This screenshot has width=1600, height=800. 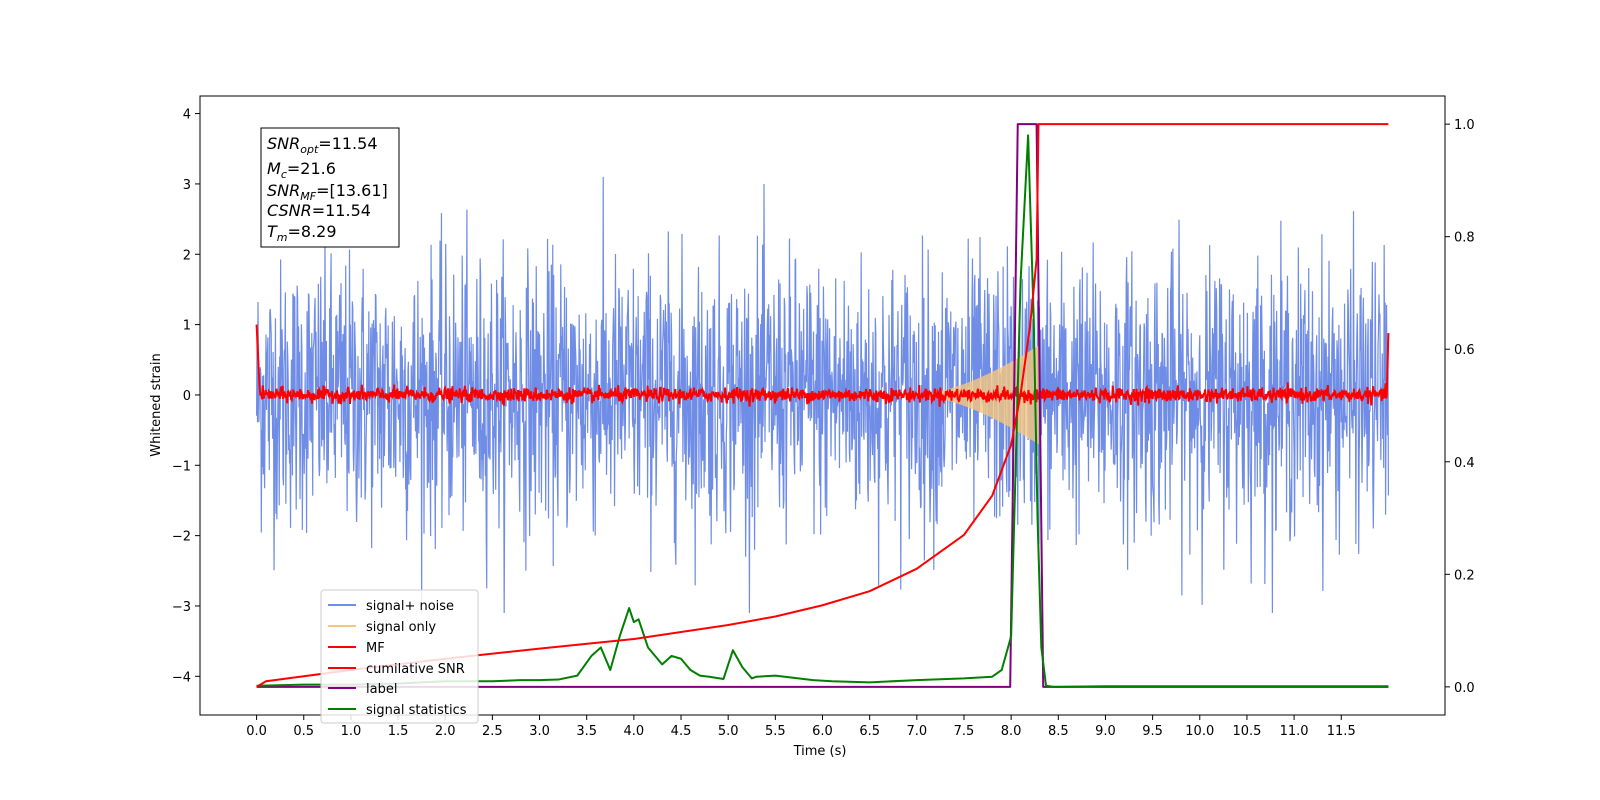 What do you see at coordinates (1294, 731) in the screenshot?
I see `x-tick-label: 11.0` at bounding box center [1294, 731].